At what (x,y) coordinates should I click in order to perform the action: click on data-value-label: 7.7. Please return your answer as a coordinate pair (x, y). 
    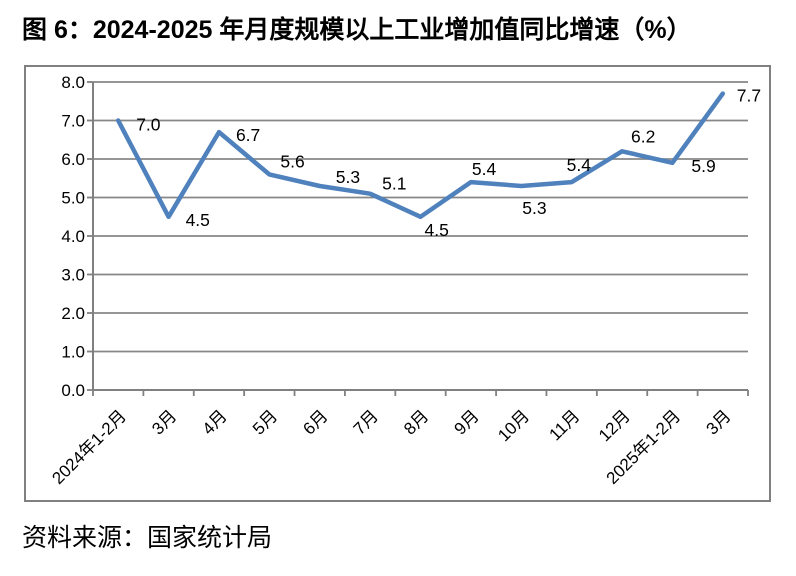
    Looking at the image, I should click on (749, 96).